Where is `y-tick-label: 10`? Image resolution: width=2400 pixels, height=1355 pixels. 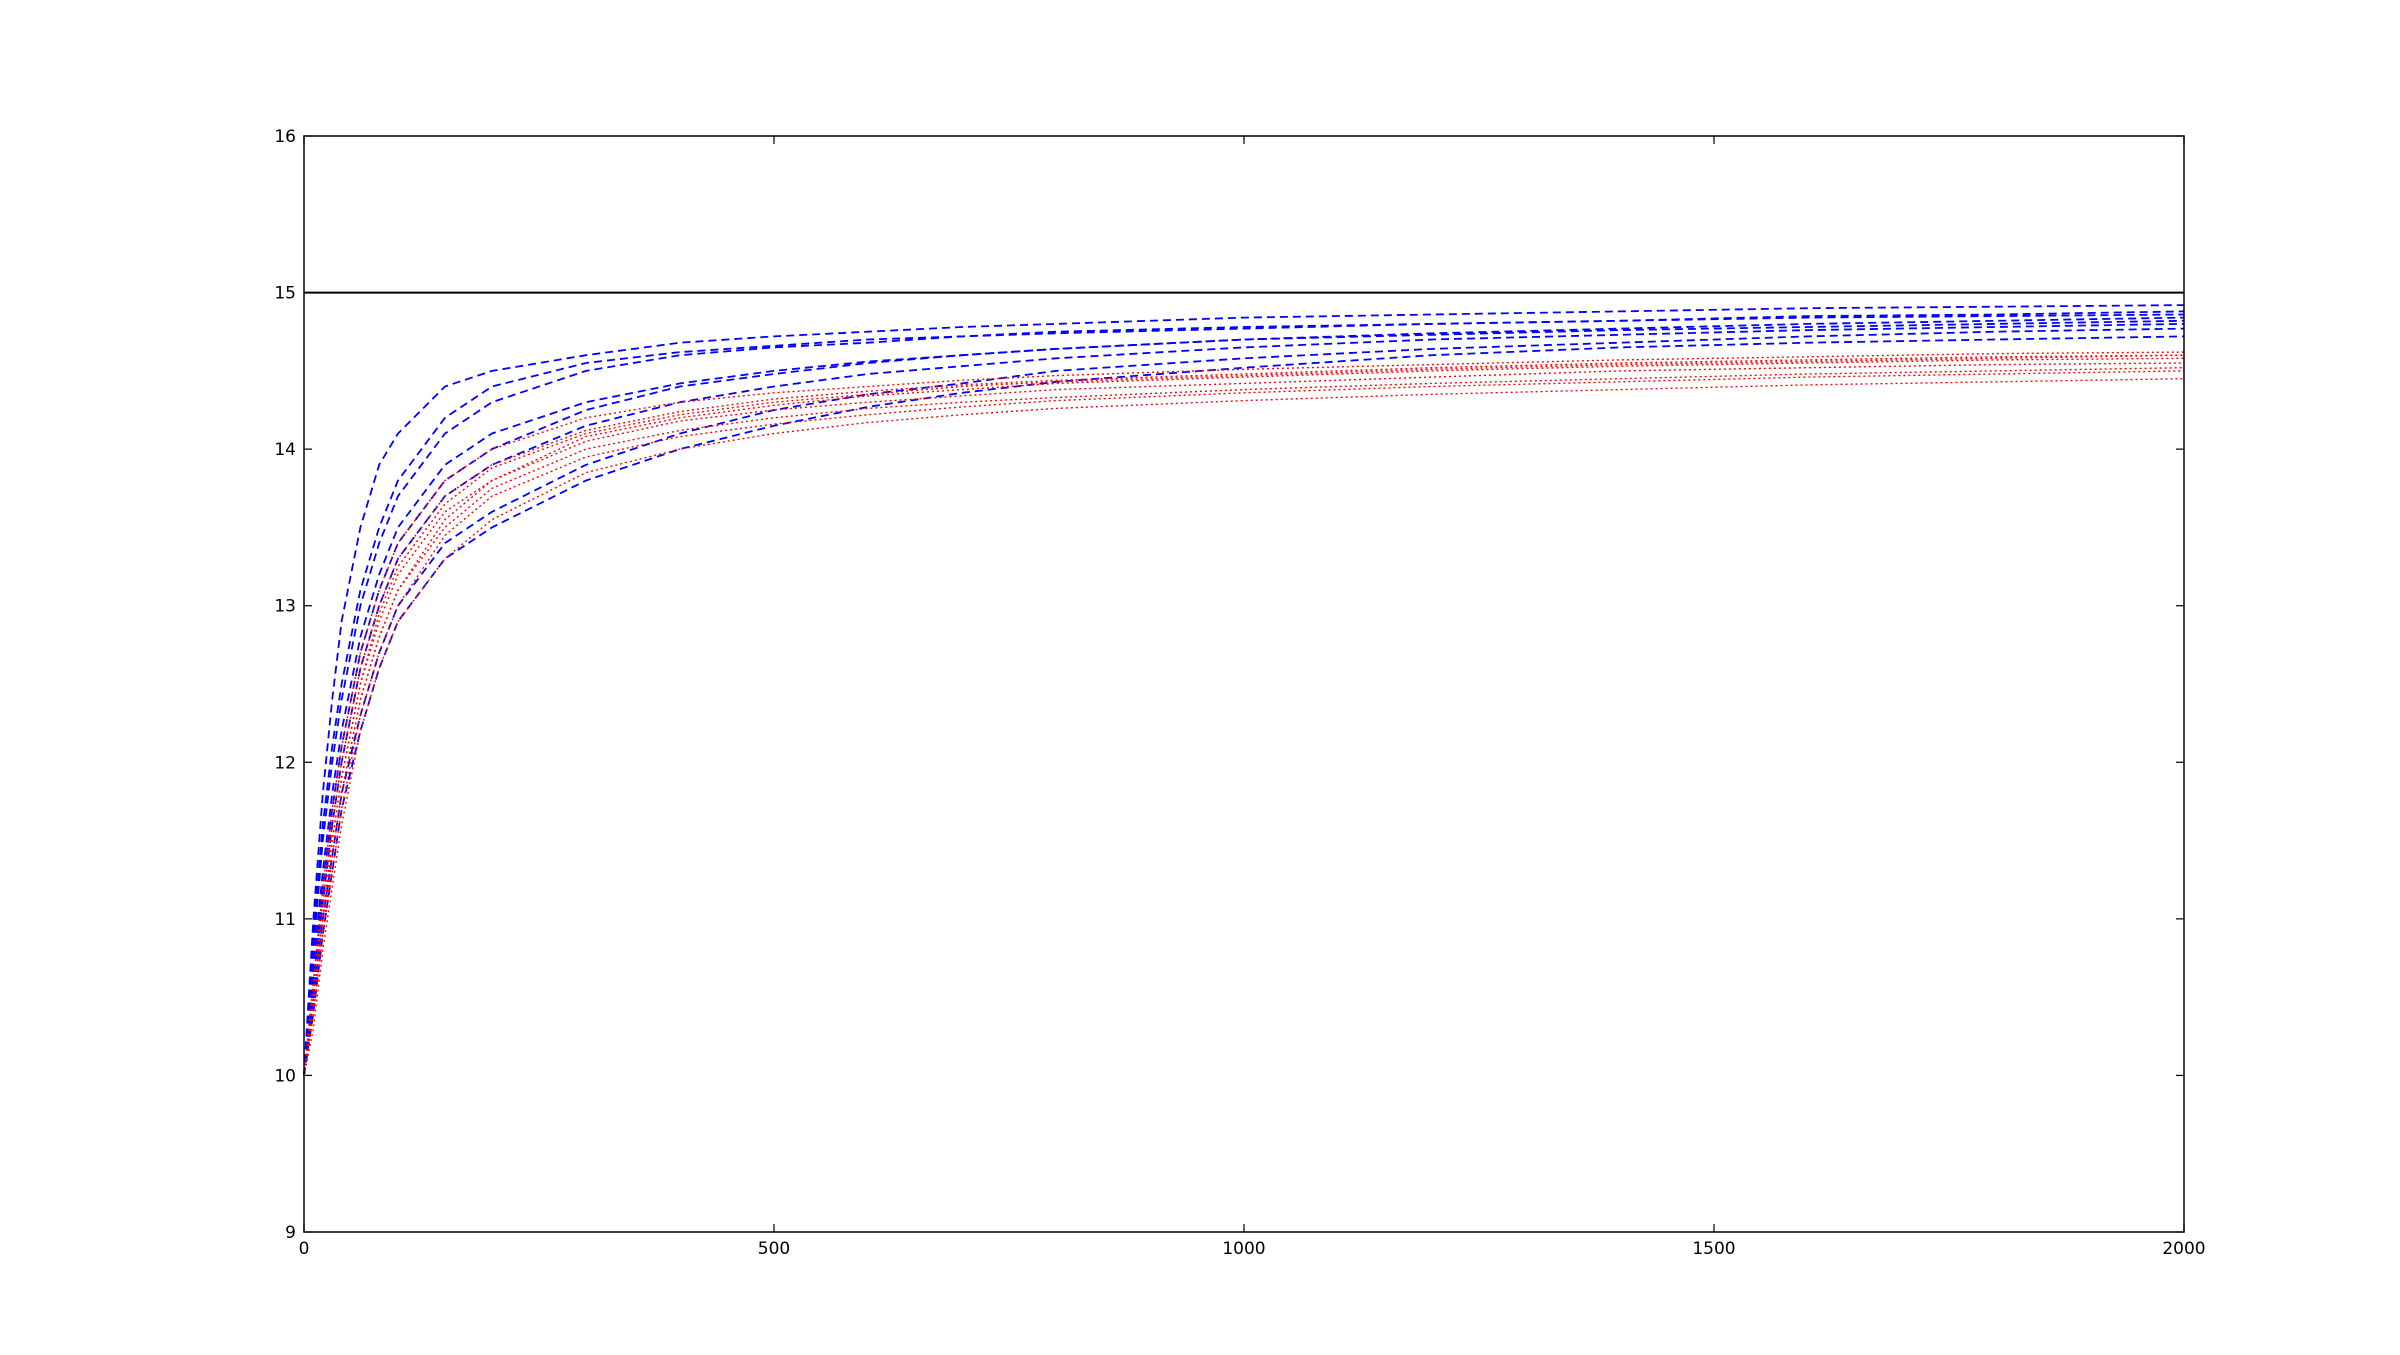
y-tick-label: 10 is located at coordinates (285, 1076).